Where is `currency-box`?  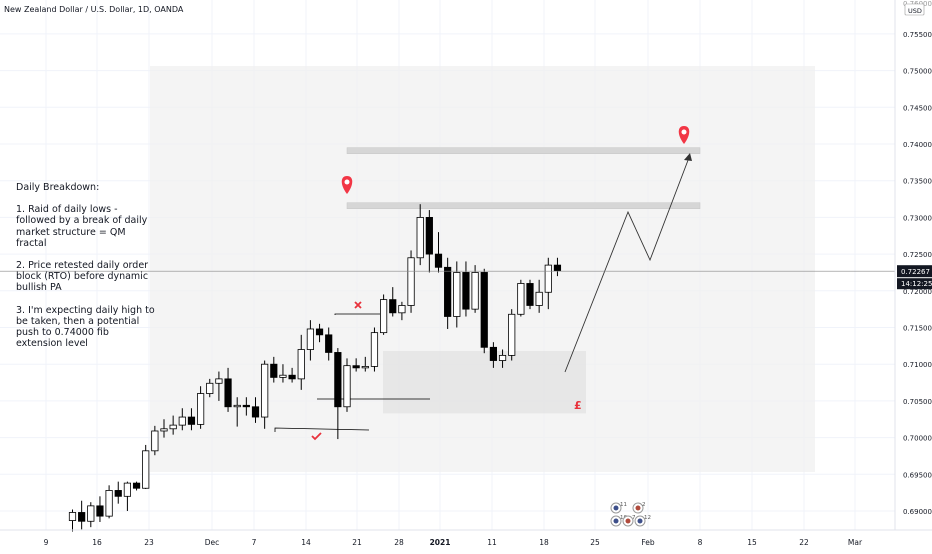 currency-box is located at coordinates (914, 9).